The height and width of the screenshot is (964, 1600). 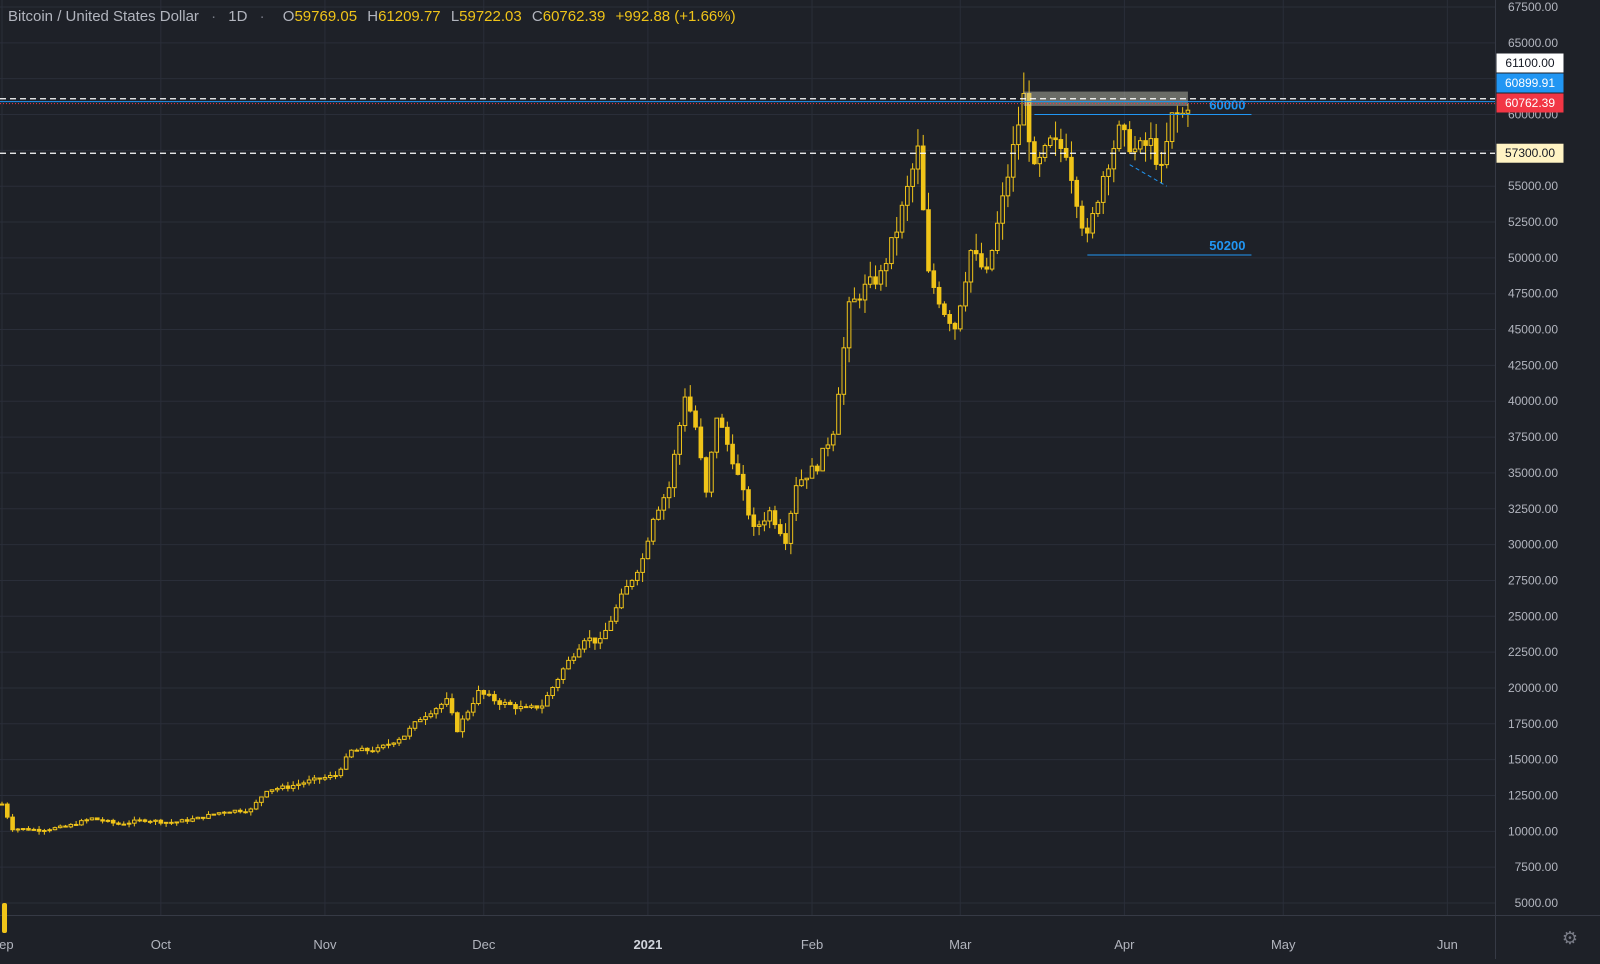 I want to click on time-axis: Sep Oct Nov Dec 2021 Feb Mar Apr May Jun, so click(x=800, y=933).